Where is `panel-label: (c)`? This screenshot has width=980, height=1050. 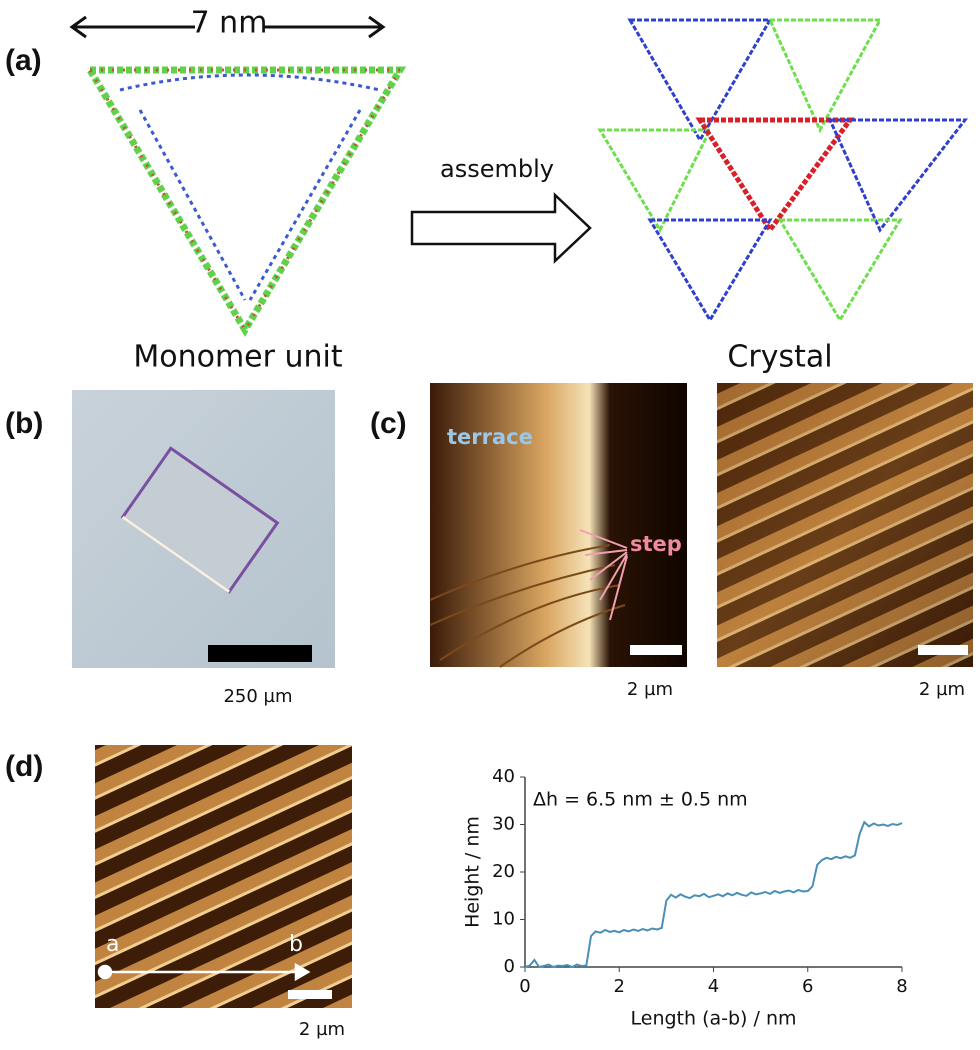
panel-label: (c) is located at coordinates (388, 423).